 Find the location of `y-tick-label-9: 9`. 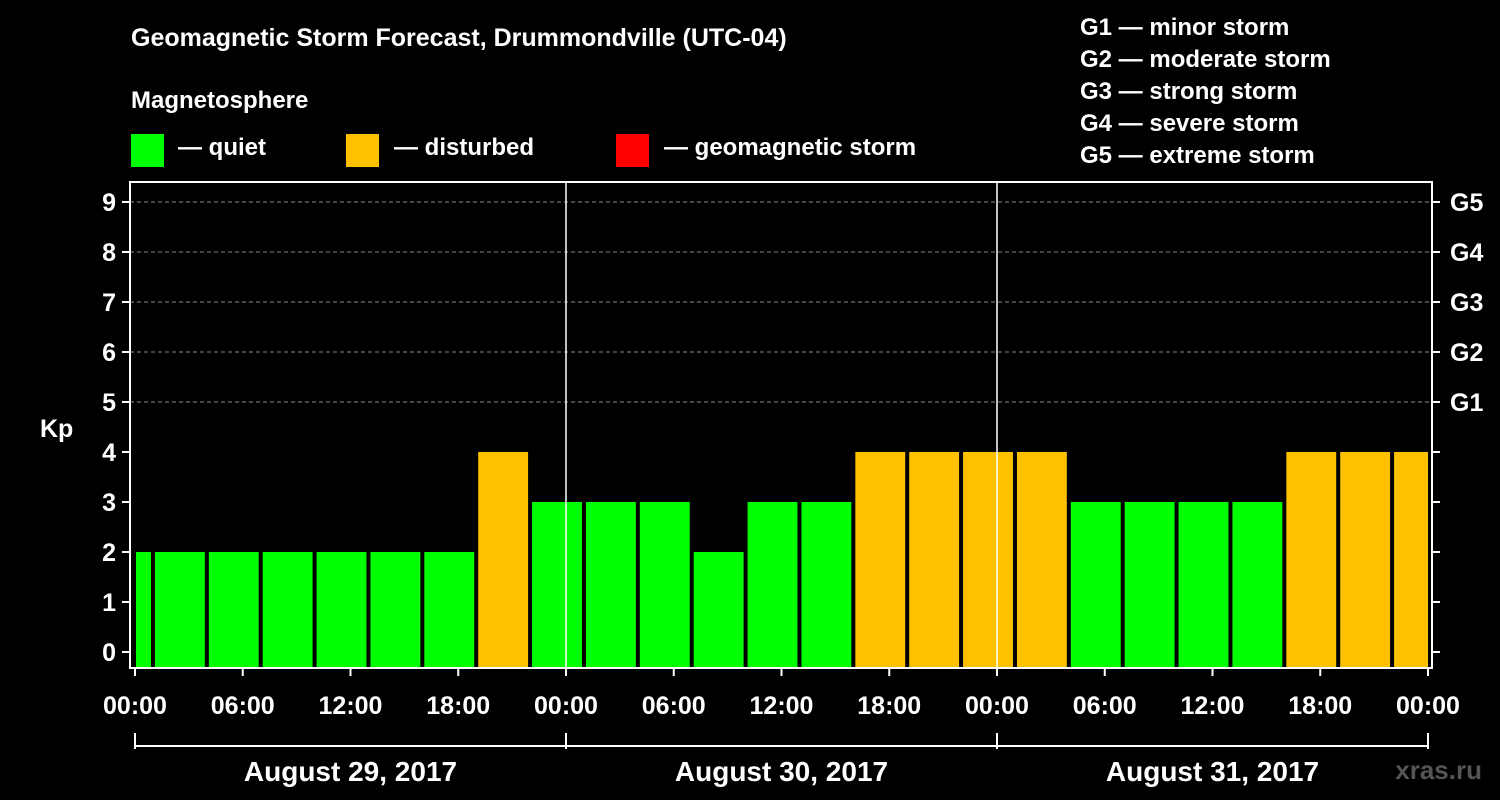

y-tick-label-9: 9 is located at coordinates (109, 203).